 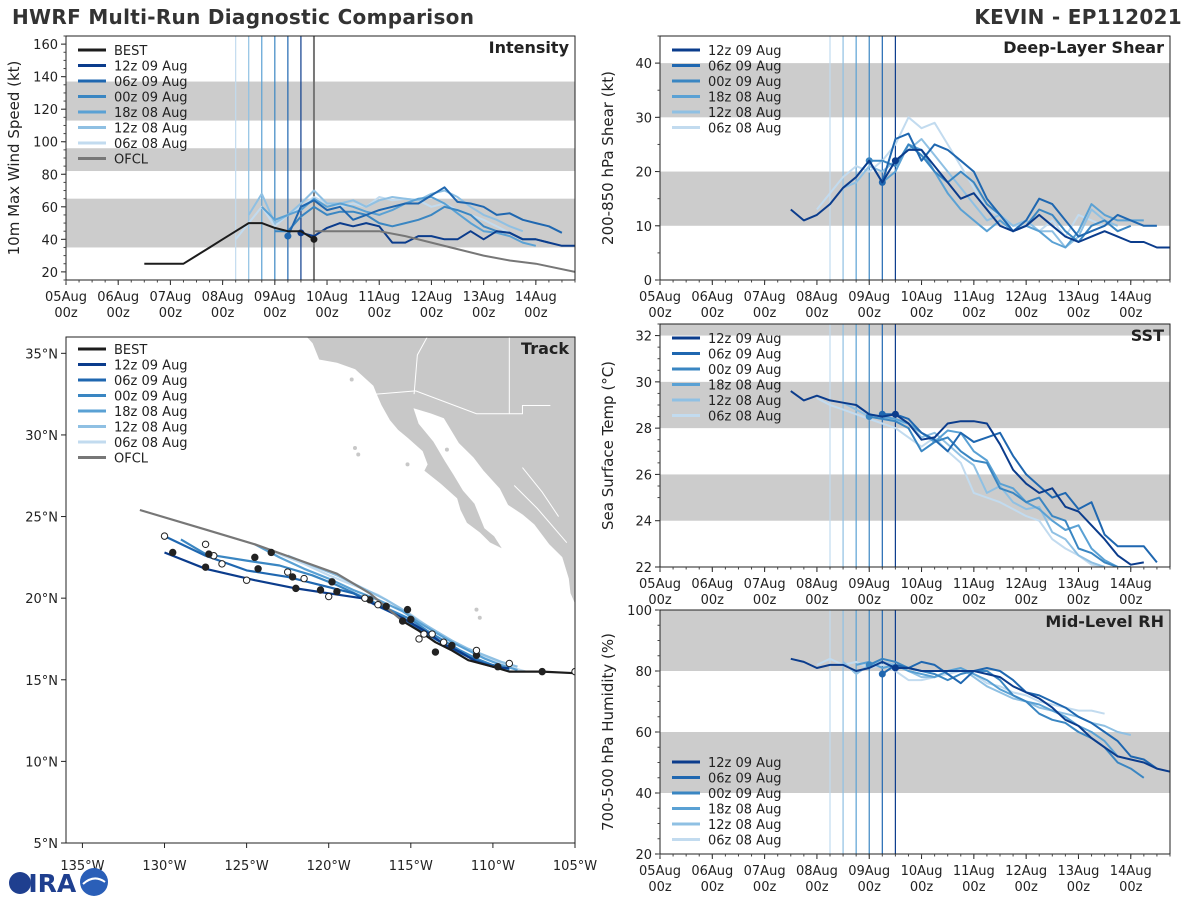 I want to click on y-tick-label: 26, so click(x=643, y=475).